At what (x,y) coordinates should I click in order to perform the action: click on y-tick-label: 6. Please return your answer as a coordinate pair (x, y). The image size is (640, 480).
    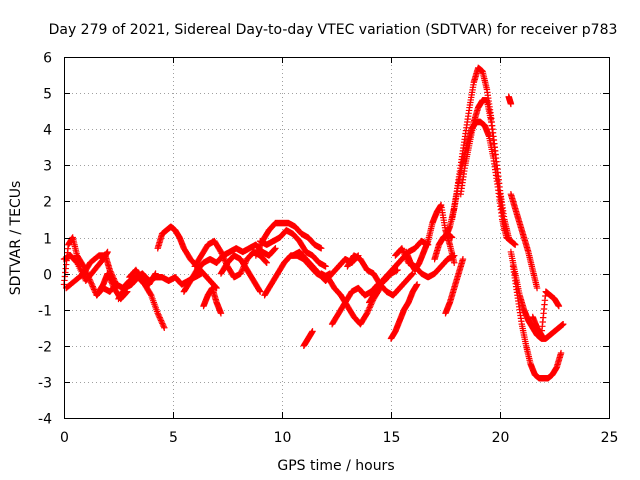
    Looking at the image, I should click on (47, 59).